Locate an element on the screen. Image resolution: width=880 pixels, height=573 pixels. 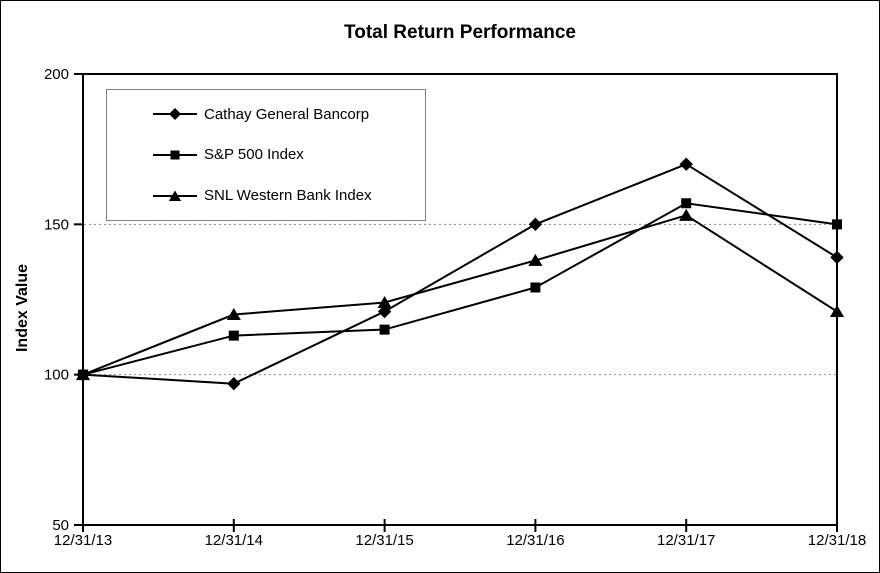
x-tick-label-1: 12/31/14 is located at coordinates (234, 540).